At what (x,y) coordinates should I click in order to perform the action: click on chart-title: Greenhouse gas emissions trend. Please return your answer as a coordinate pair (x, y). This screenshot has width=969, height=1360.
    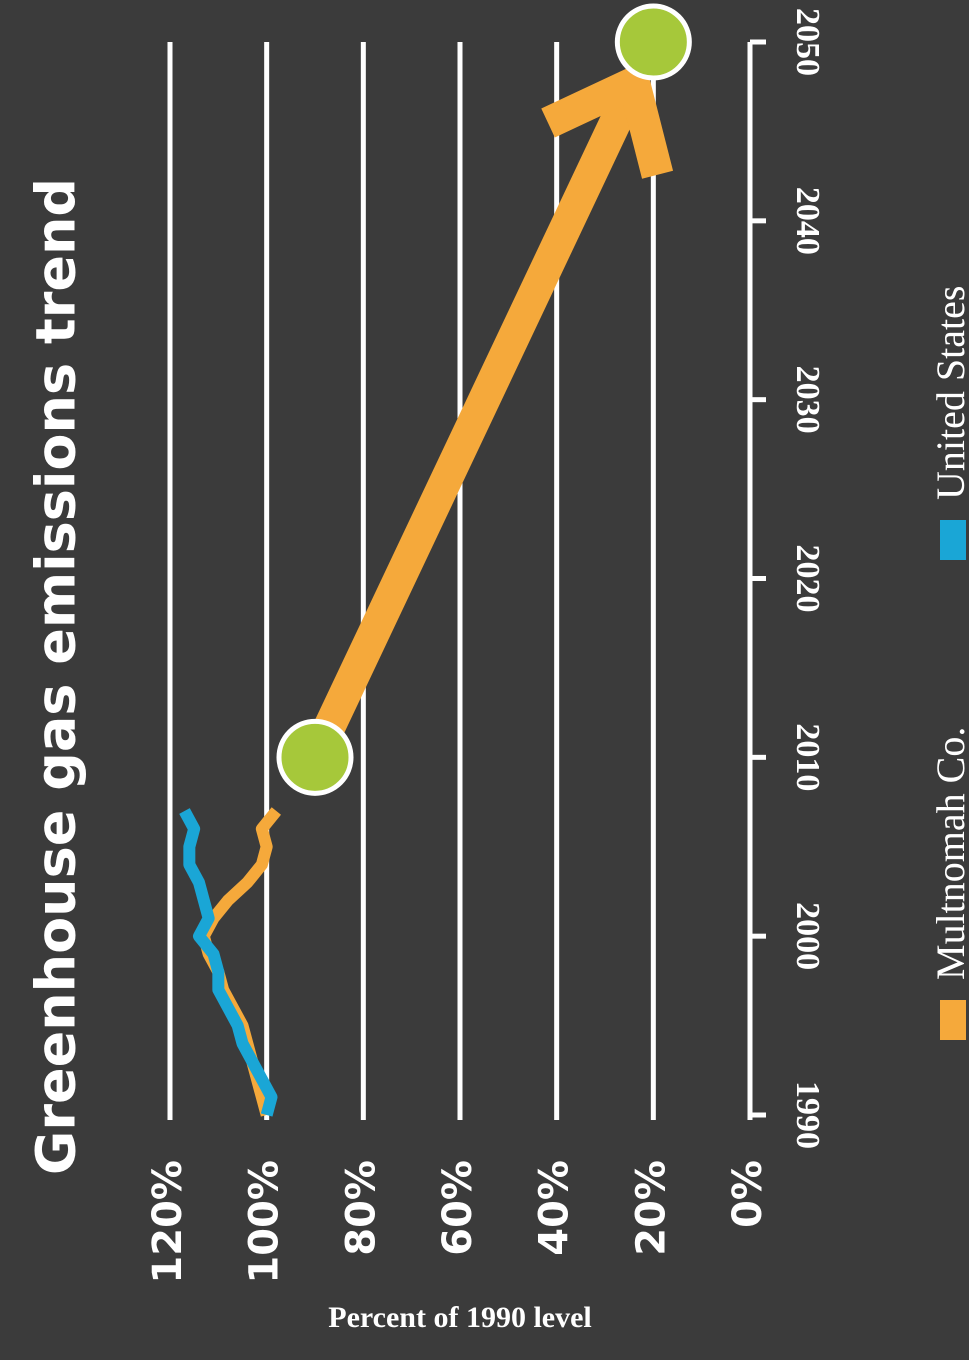
    Looking at the image, I should click on (56, 676).